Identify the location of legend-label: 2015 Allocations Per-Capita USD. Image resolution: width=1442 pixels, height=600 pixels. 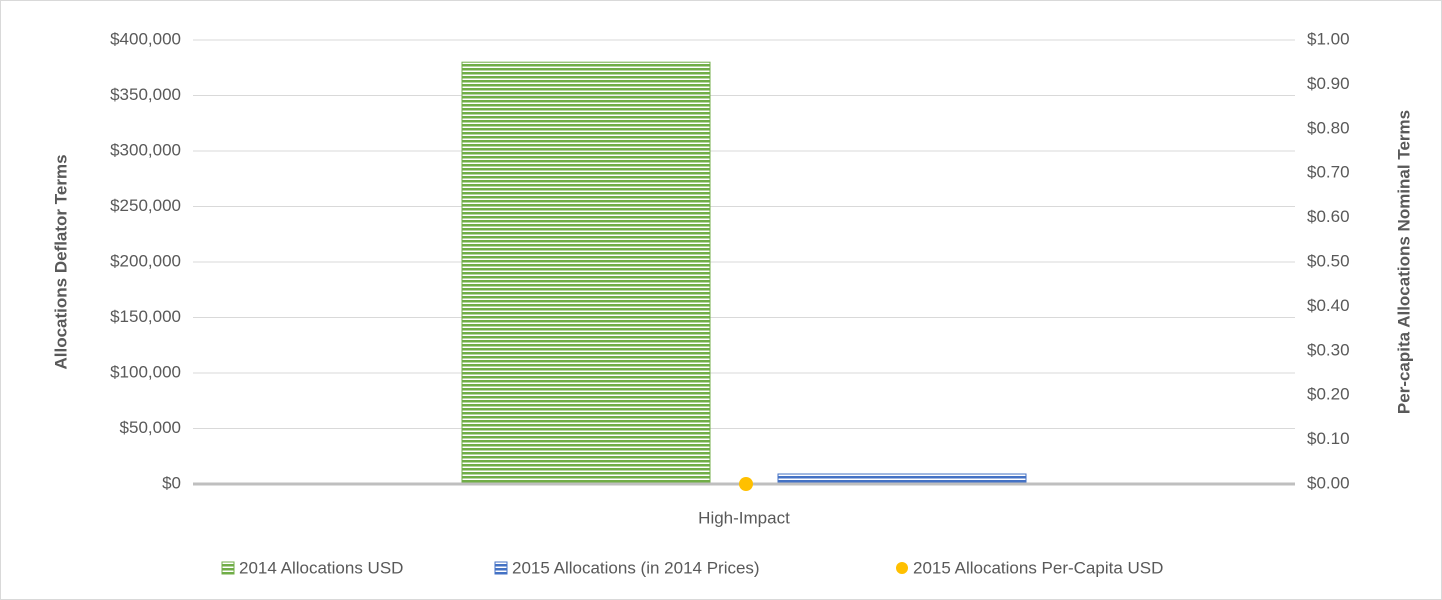
(1038, 567).